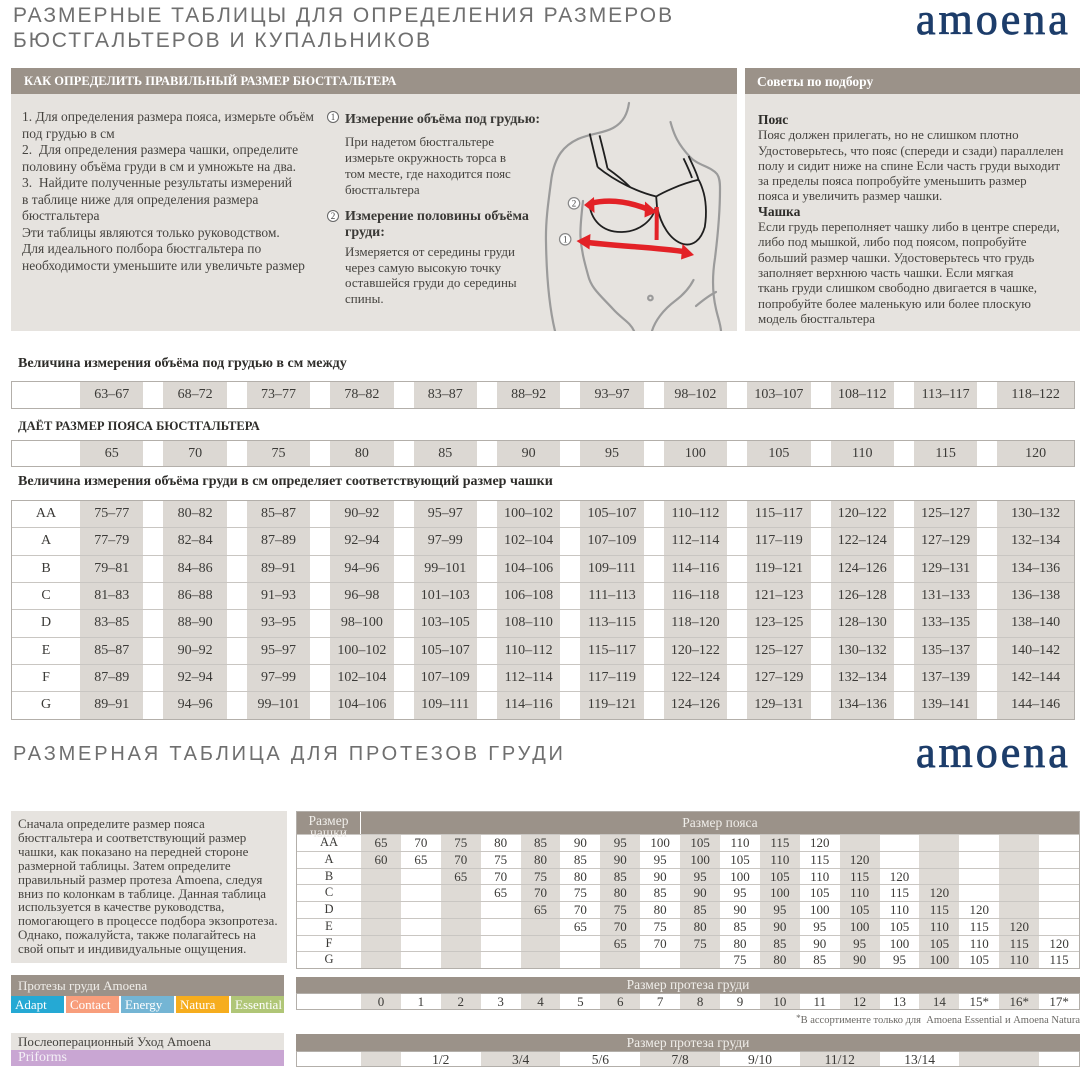 This screenshot has height=1080, width=1086. Describe the element at coordinates (574, 203) in the screenshot. I see `svg-text: 2` at that location.